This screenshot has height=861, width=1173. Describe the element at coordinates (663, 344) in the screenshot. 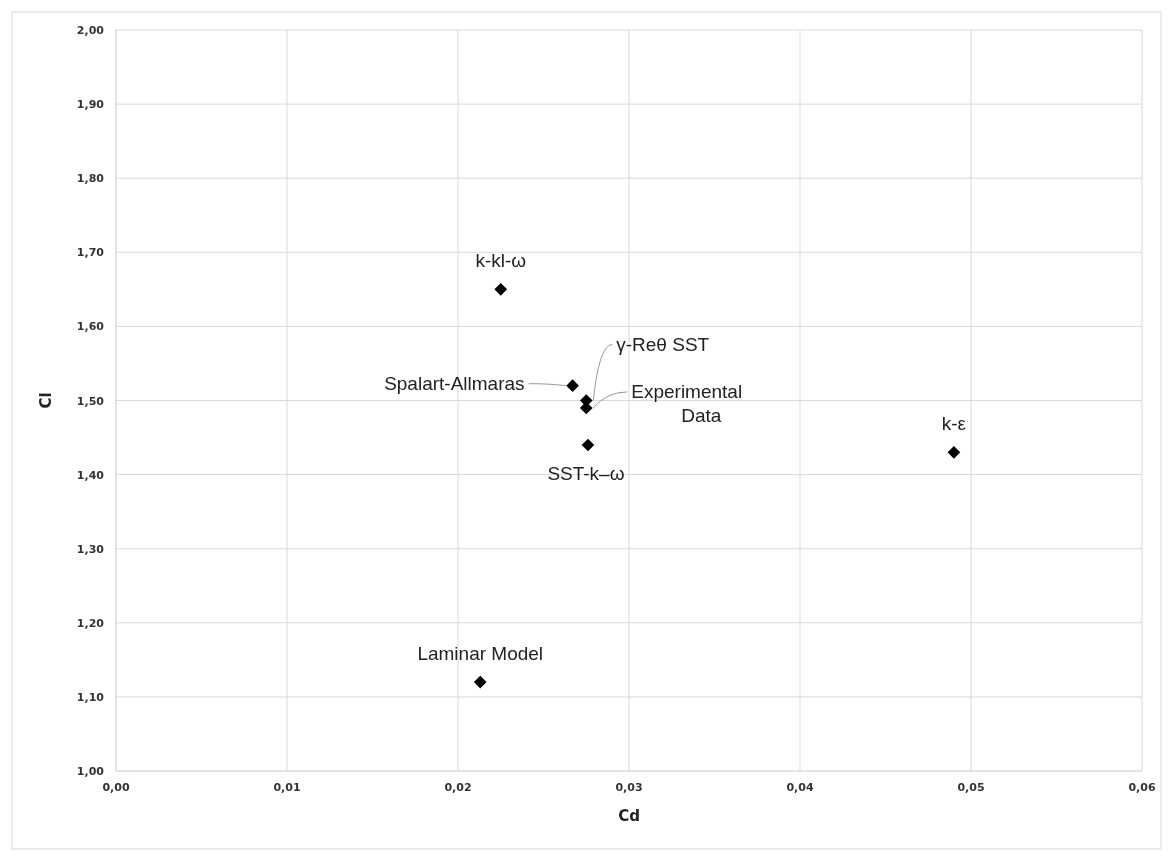

I see `text: γ-Reθ SST` at that location.